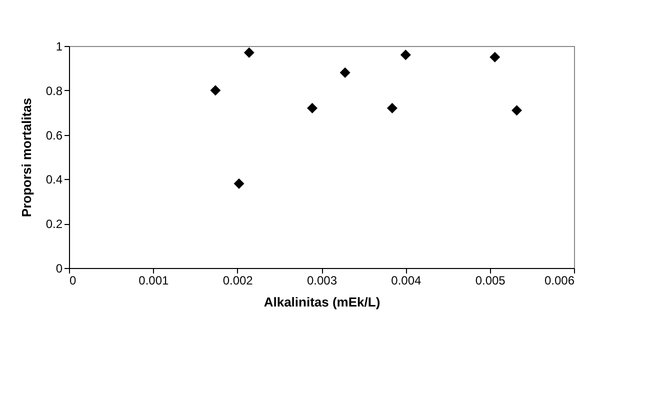 The width and height of the screenshot is (667, 405). Describe the element at coordinates (322, 281) in the screenshot. I see `x-tick-label: 0.003` at that location.